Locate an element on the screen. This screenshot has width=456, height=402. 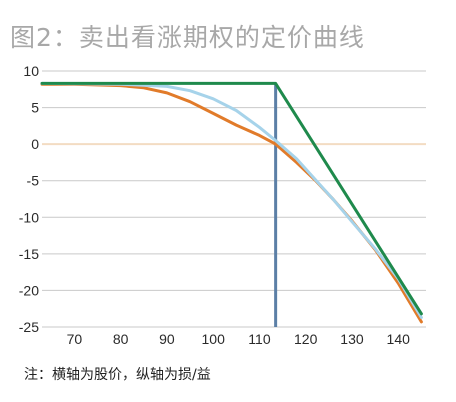
x-tick-label: 130 is located at coordinates (352, 339).